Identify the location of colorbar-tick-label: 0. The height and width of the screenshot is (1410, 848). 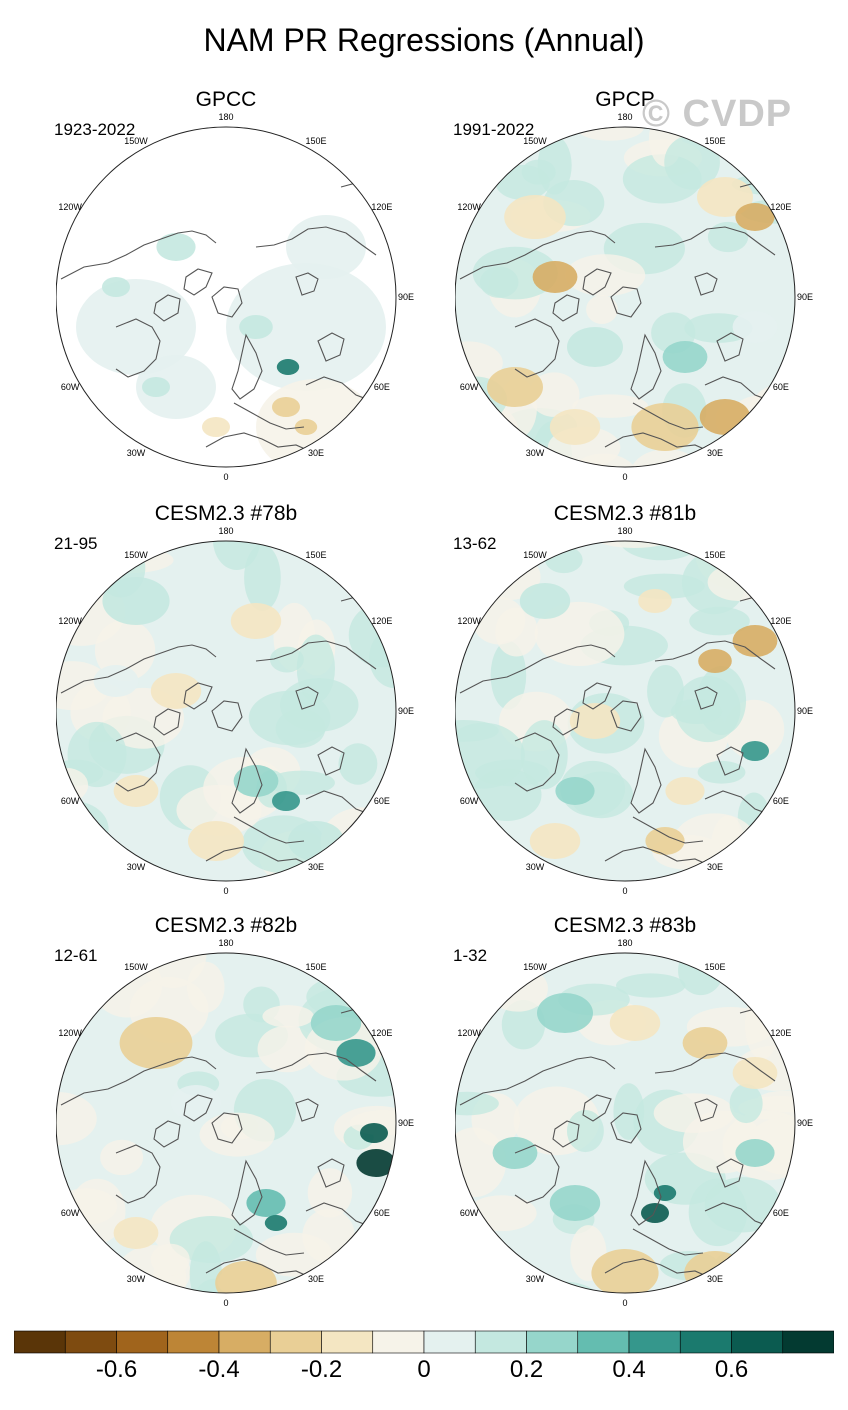
(424, 1369).